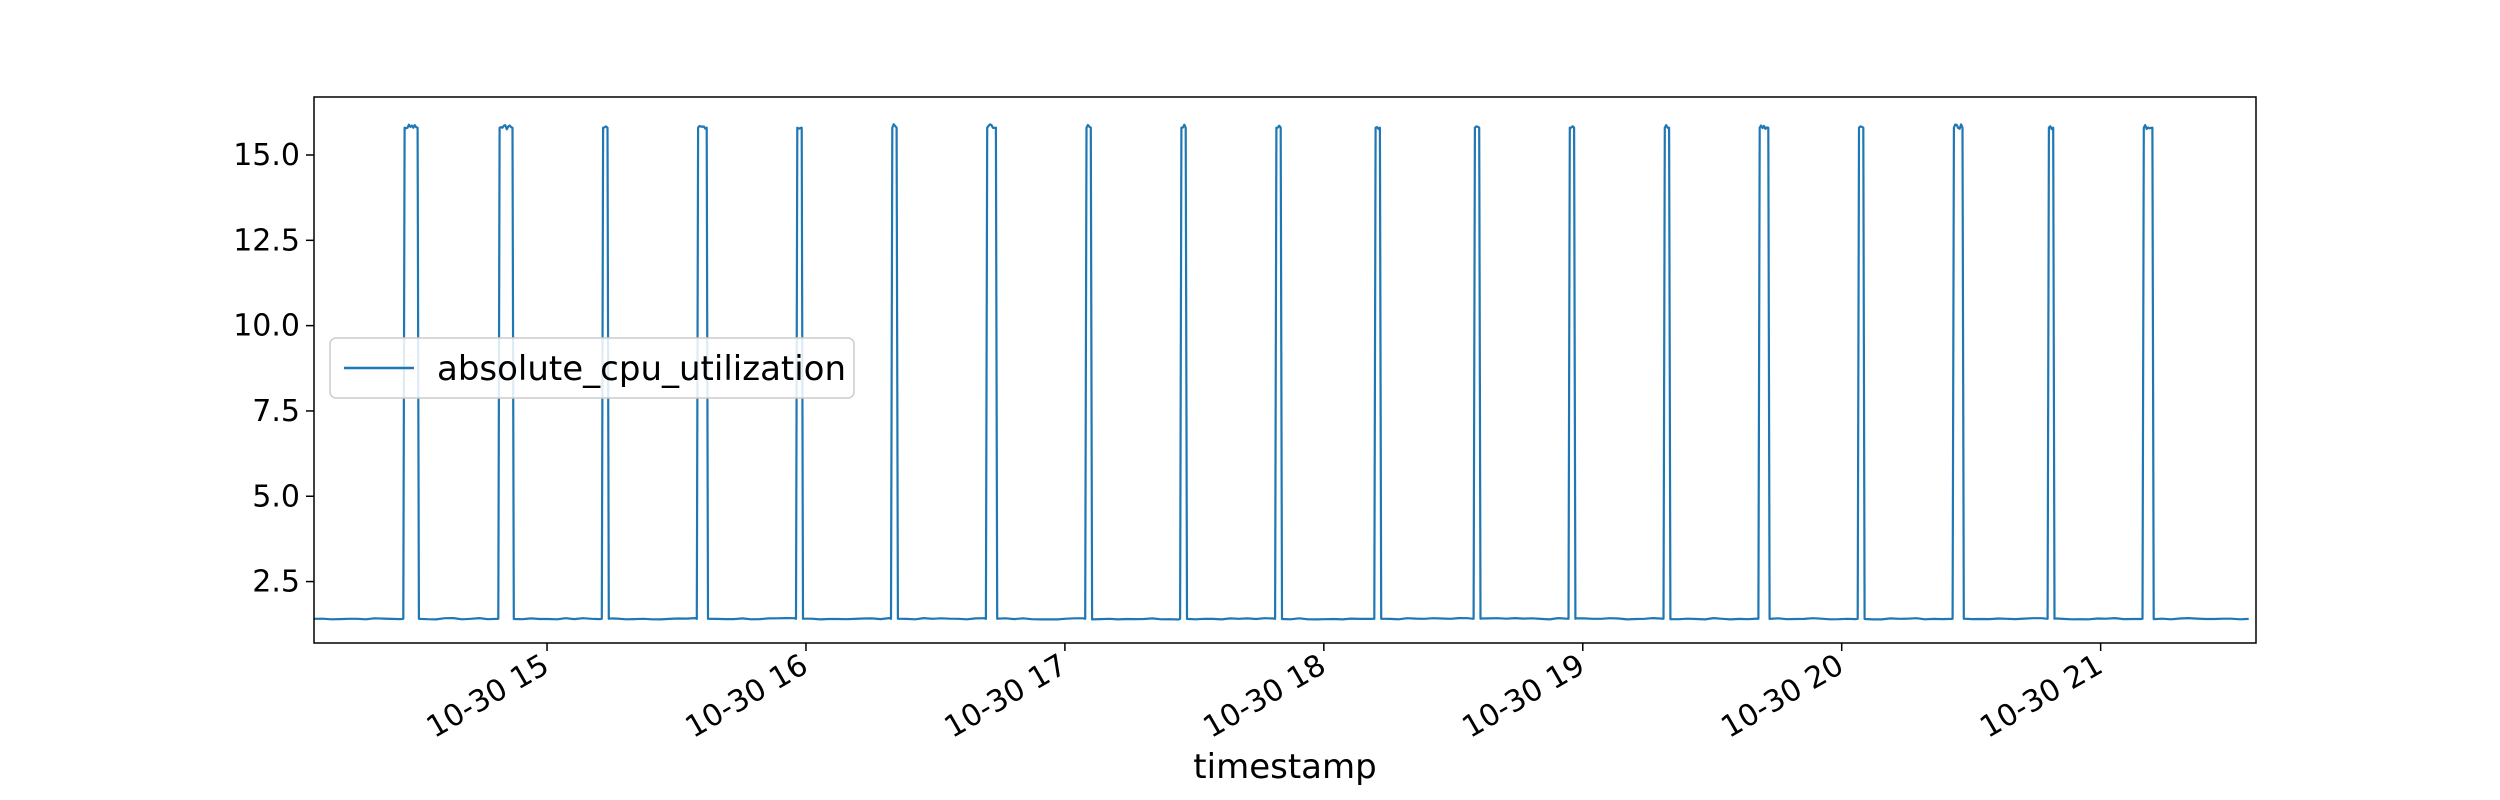 This screenshot has width=2500, height=800. Describe the element at coordinates (1006, 697) in the screenshot. I see `x-tick-label: 10-30 17` at that location.